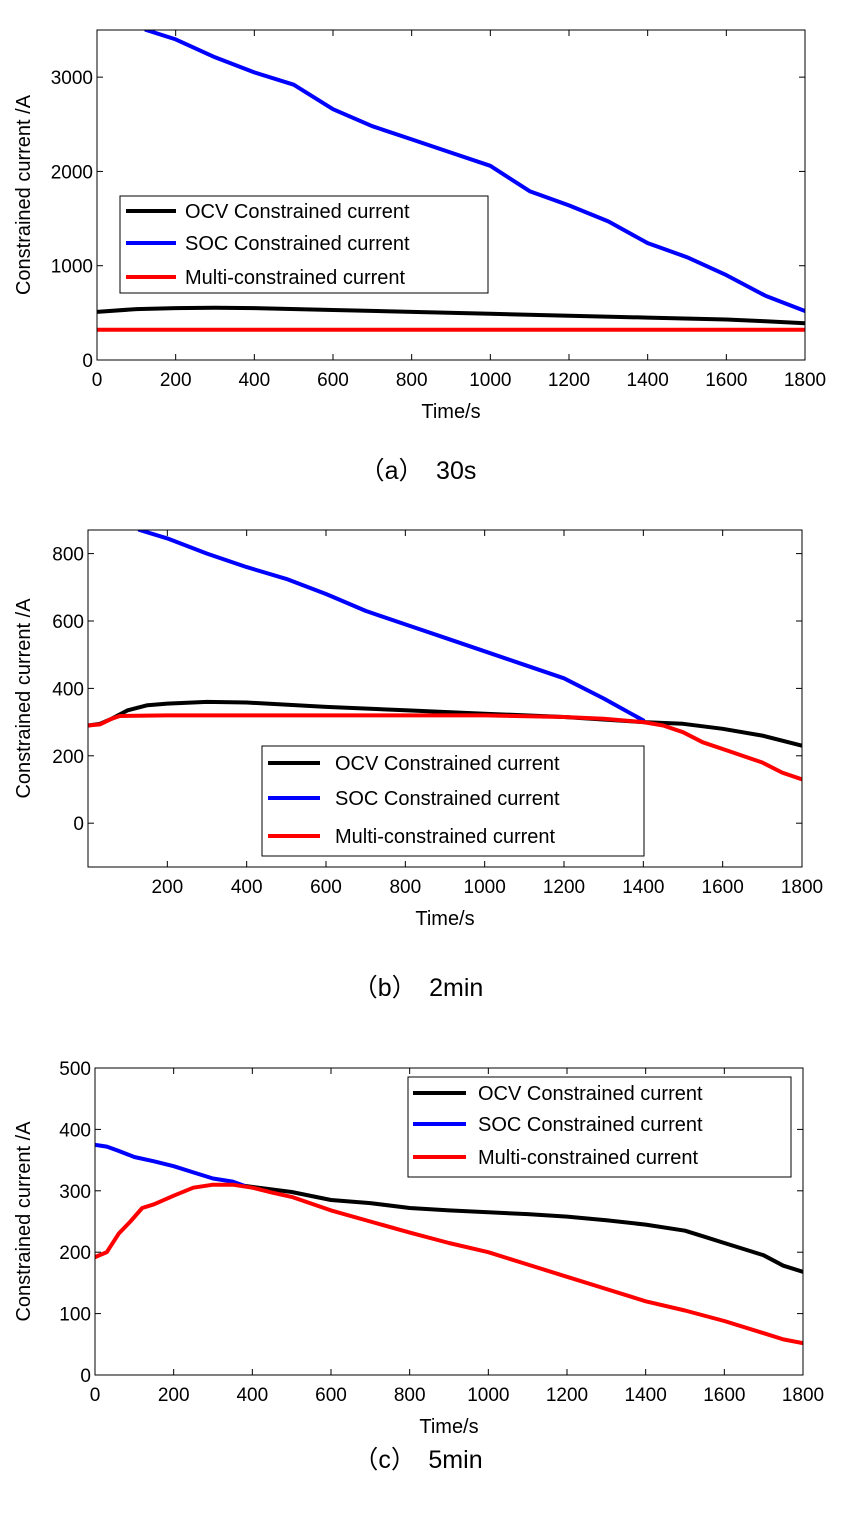  What do you see at coordinates (75, 1315) in the screenshot?
I see `y-tick-label: 100` at bounding box center [75, 1315].